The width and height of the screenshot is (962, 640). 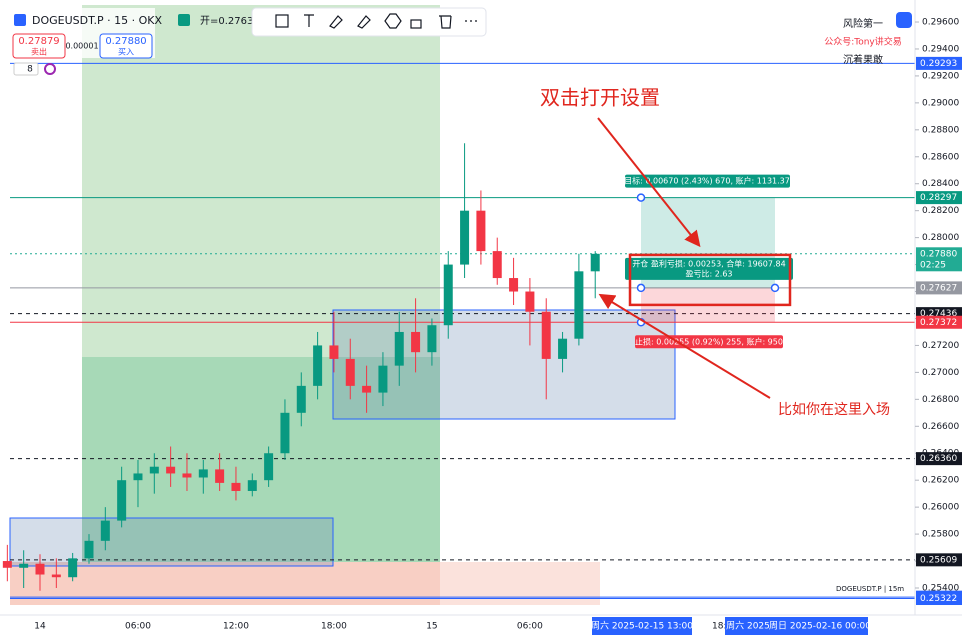 I want to click on open-box-bg, so click(x=709, y=268).